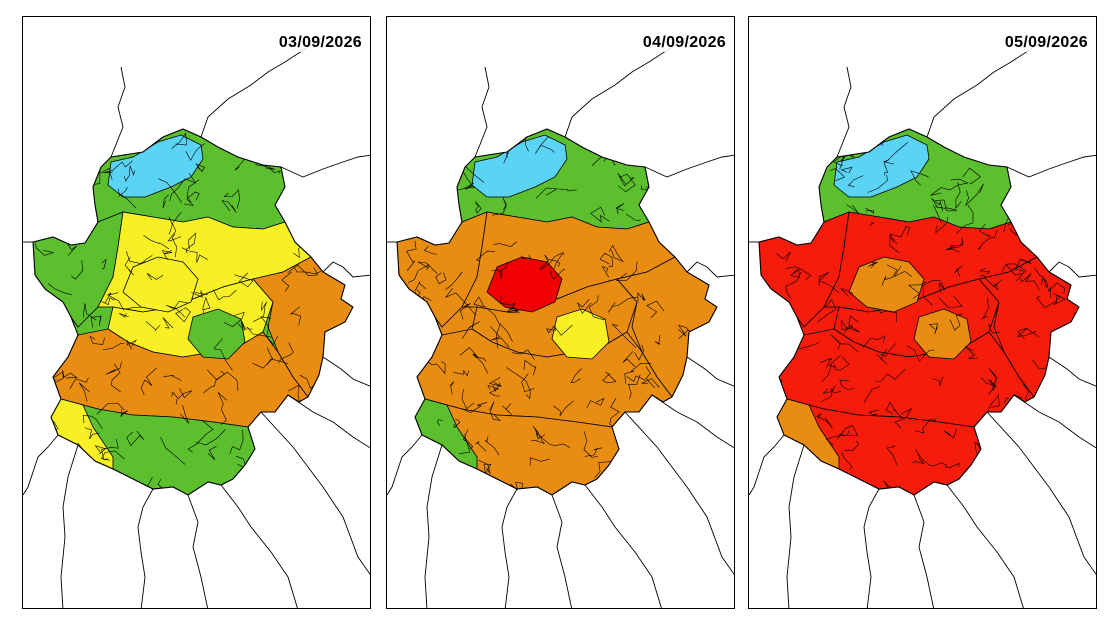  What do you see at coordinates (216, 334) in the screenshot?
I see `zone-blob2` at bounding box center [216, 334].